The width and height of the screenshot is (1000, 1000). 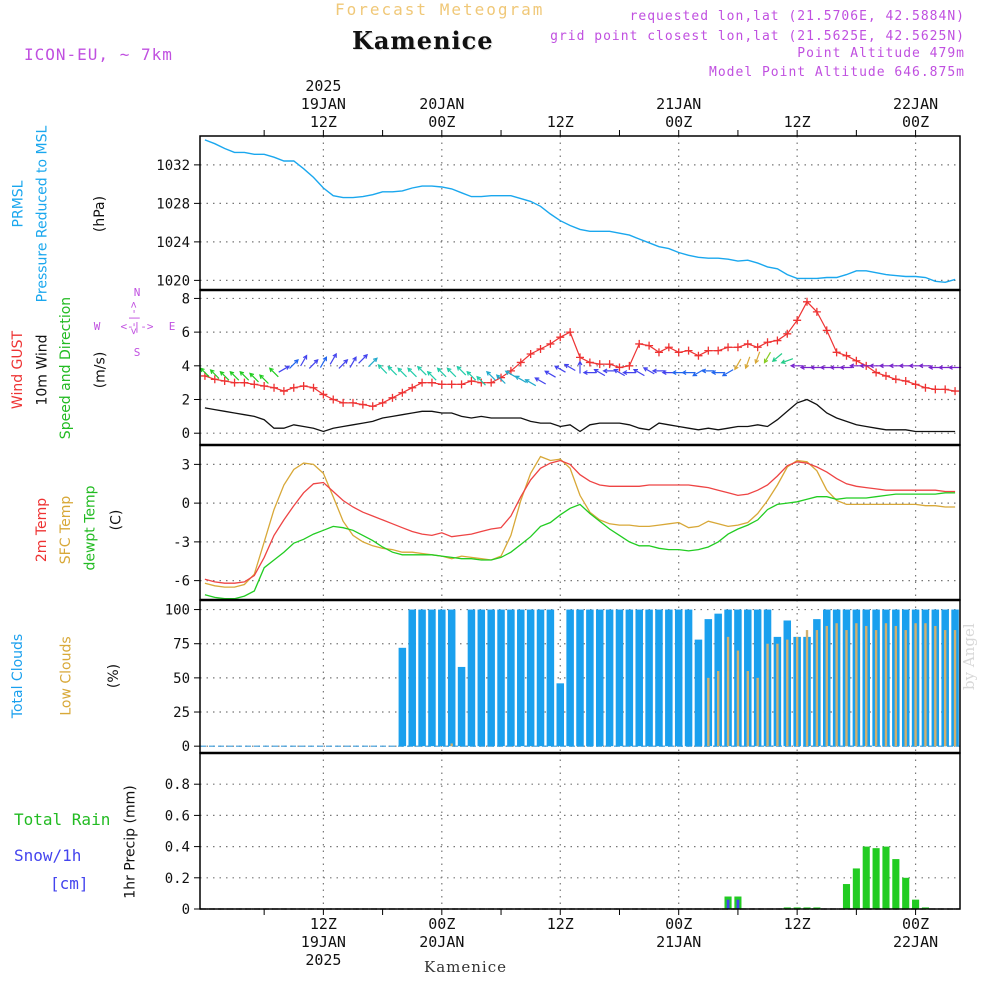 I want to click on x-label-bottom: 22JAN, so click(x=915, y=942).